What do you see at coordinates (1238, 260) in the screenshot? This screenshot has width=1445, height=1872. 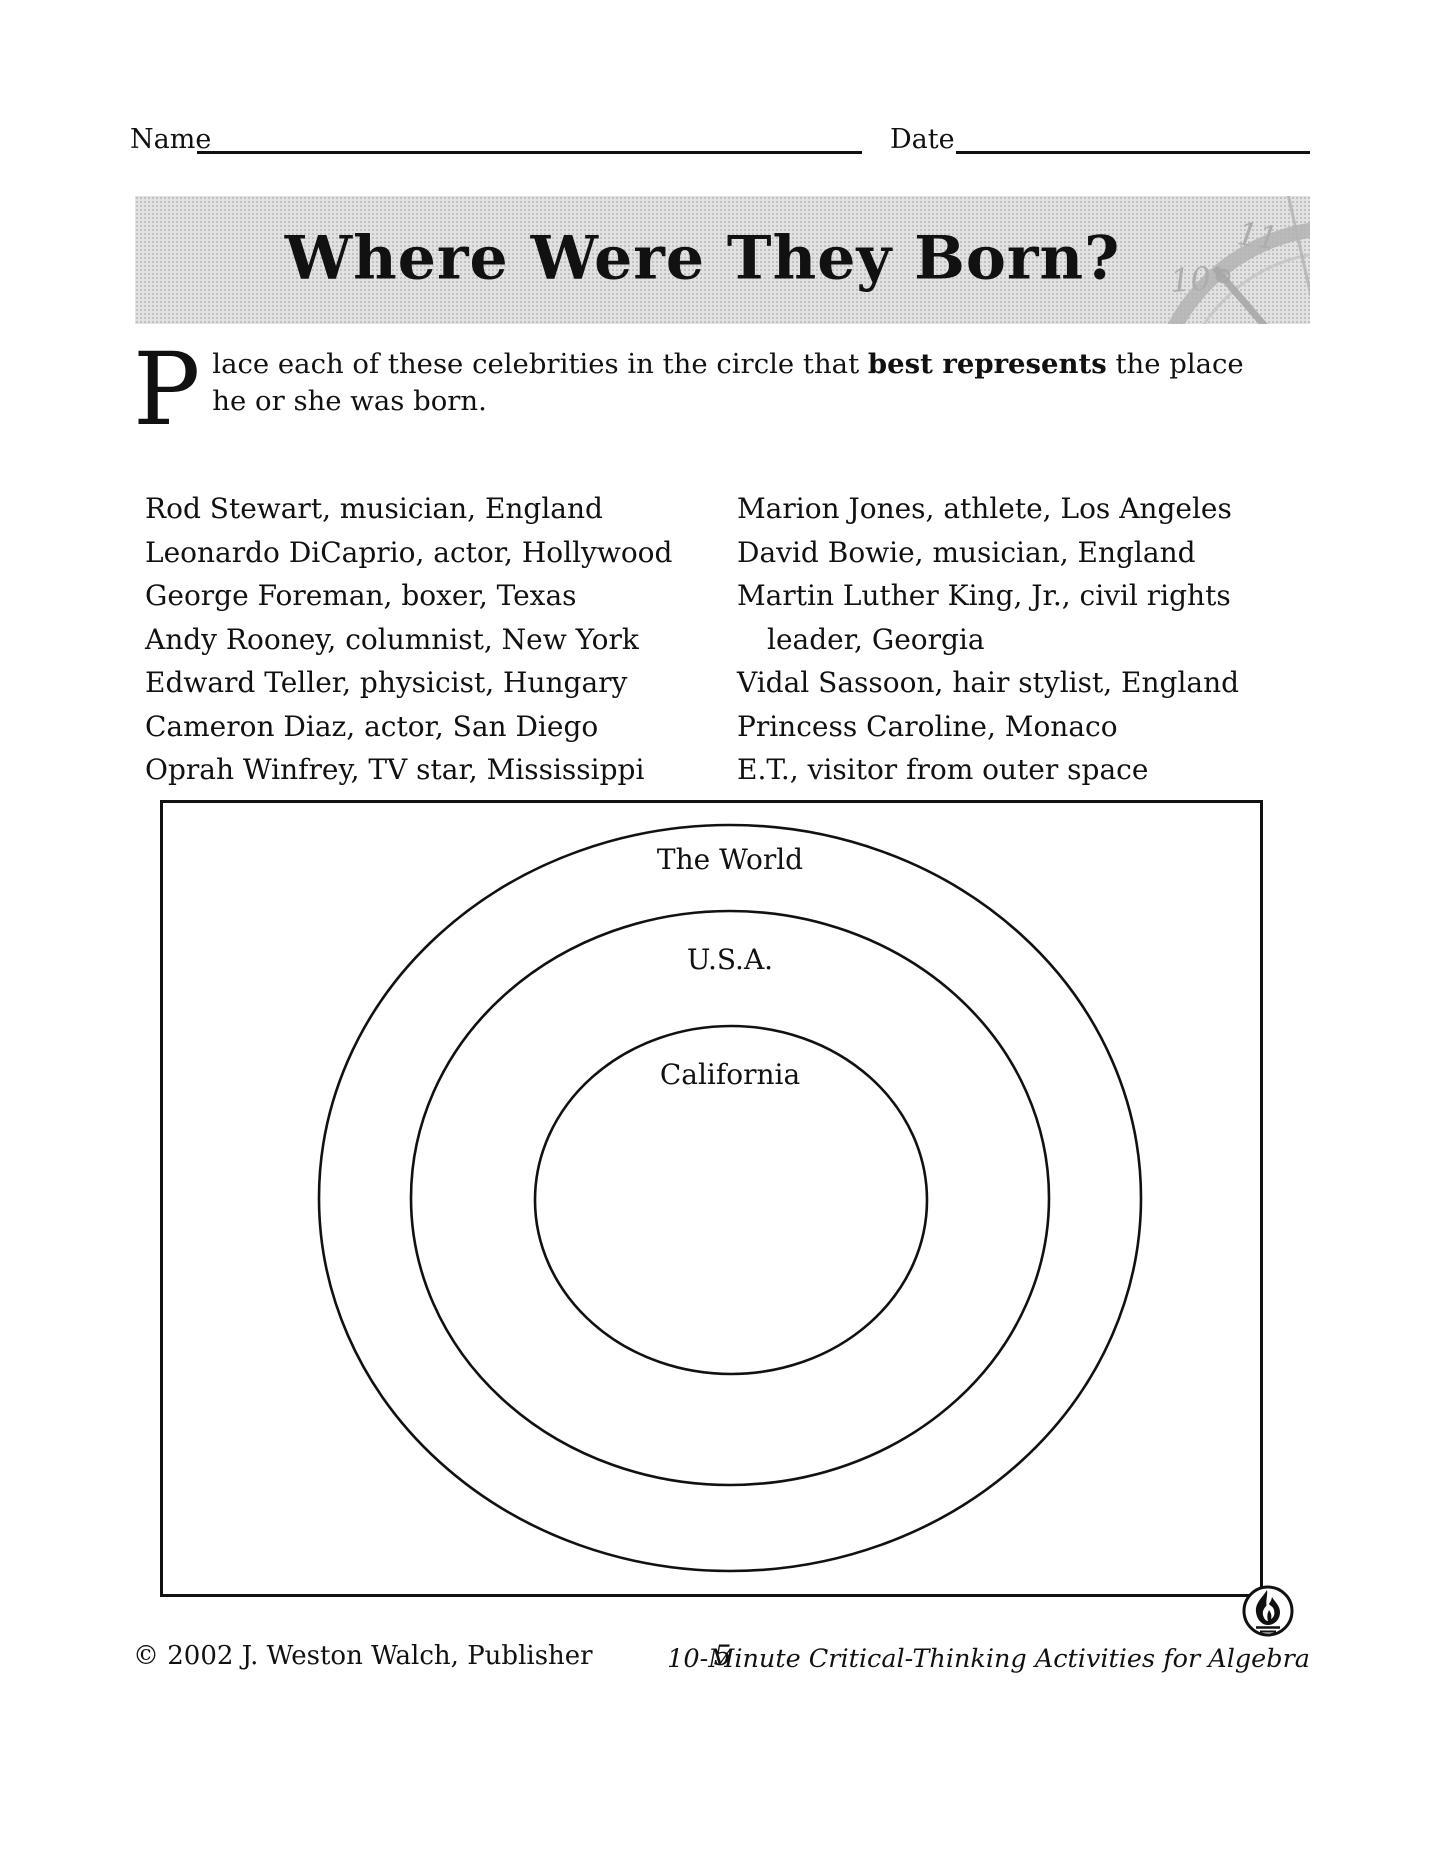 I see `clock-image: 11 10` at bounding box center [1238, 260].